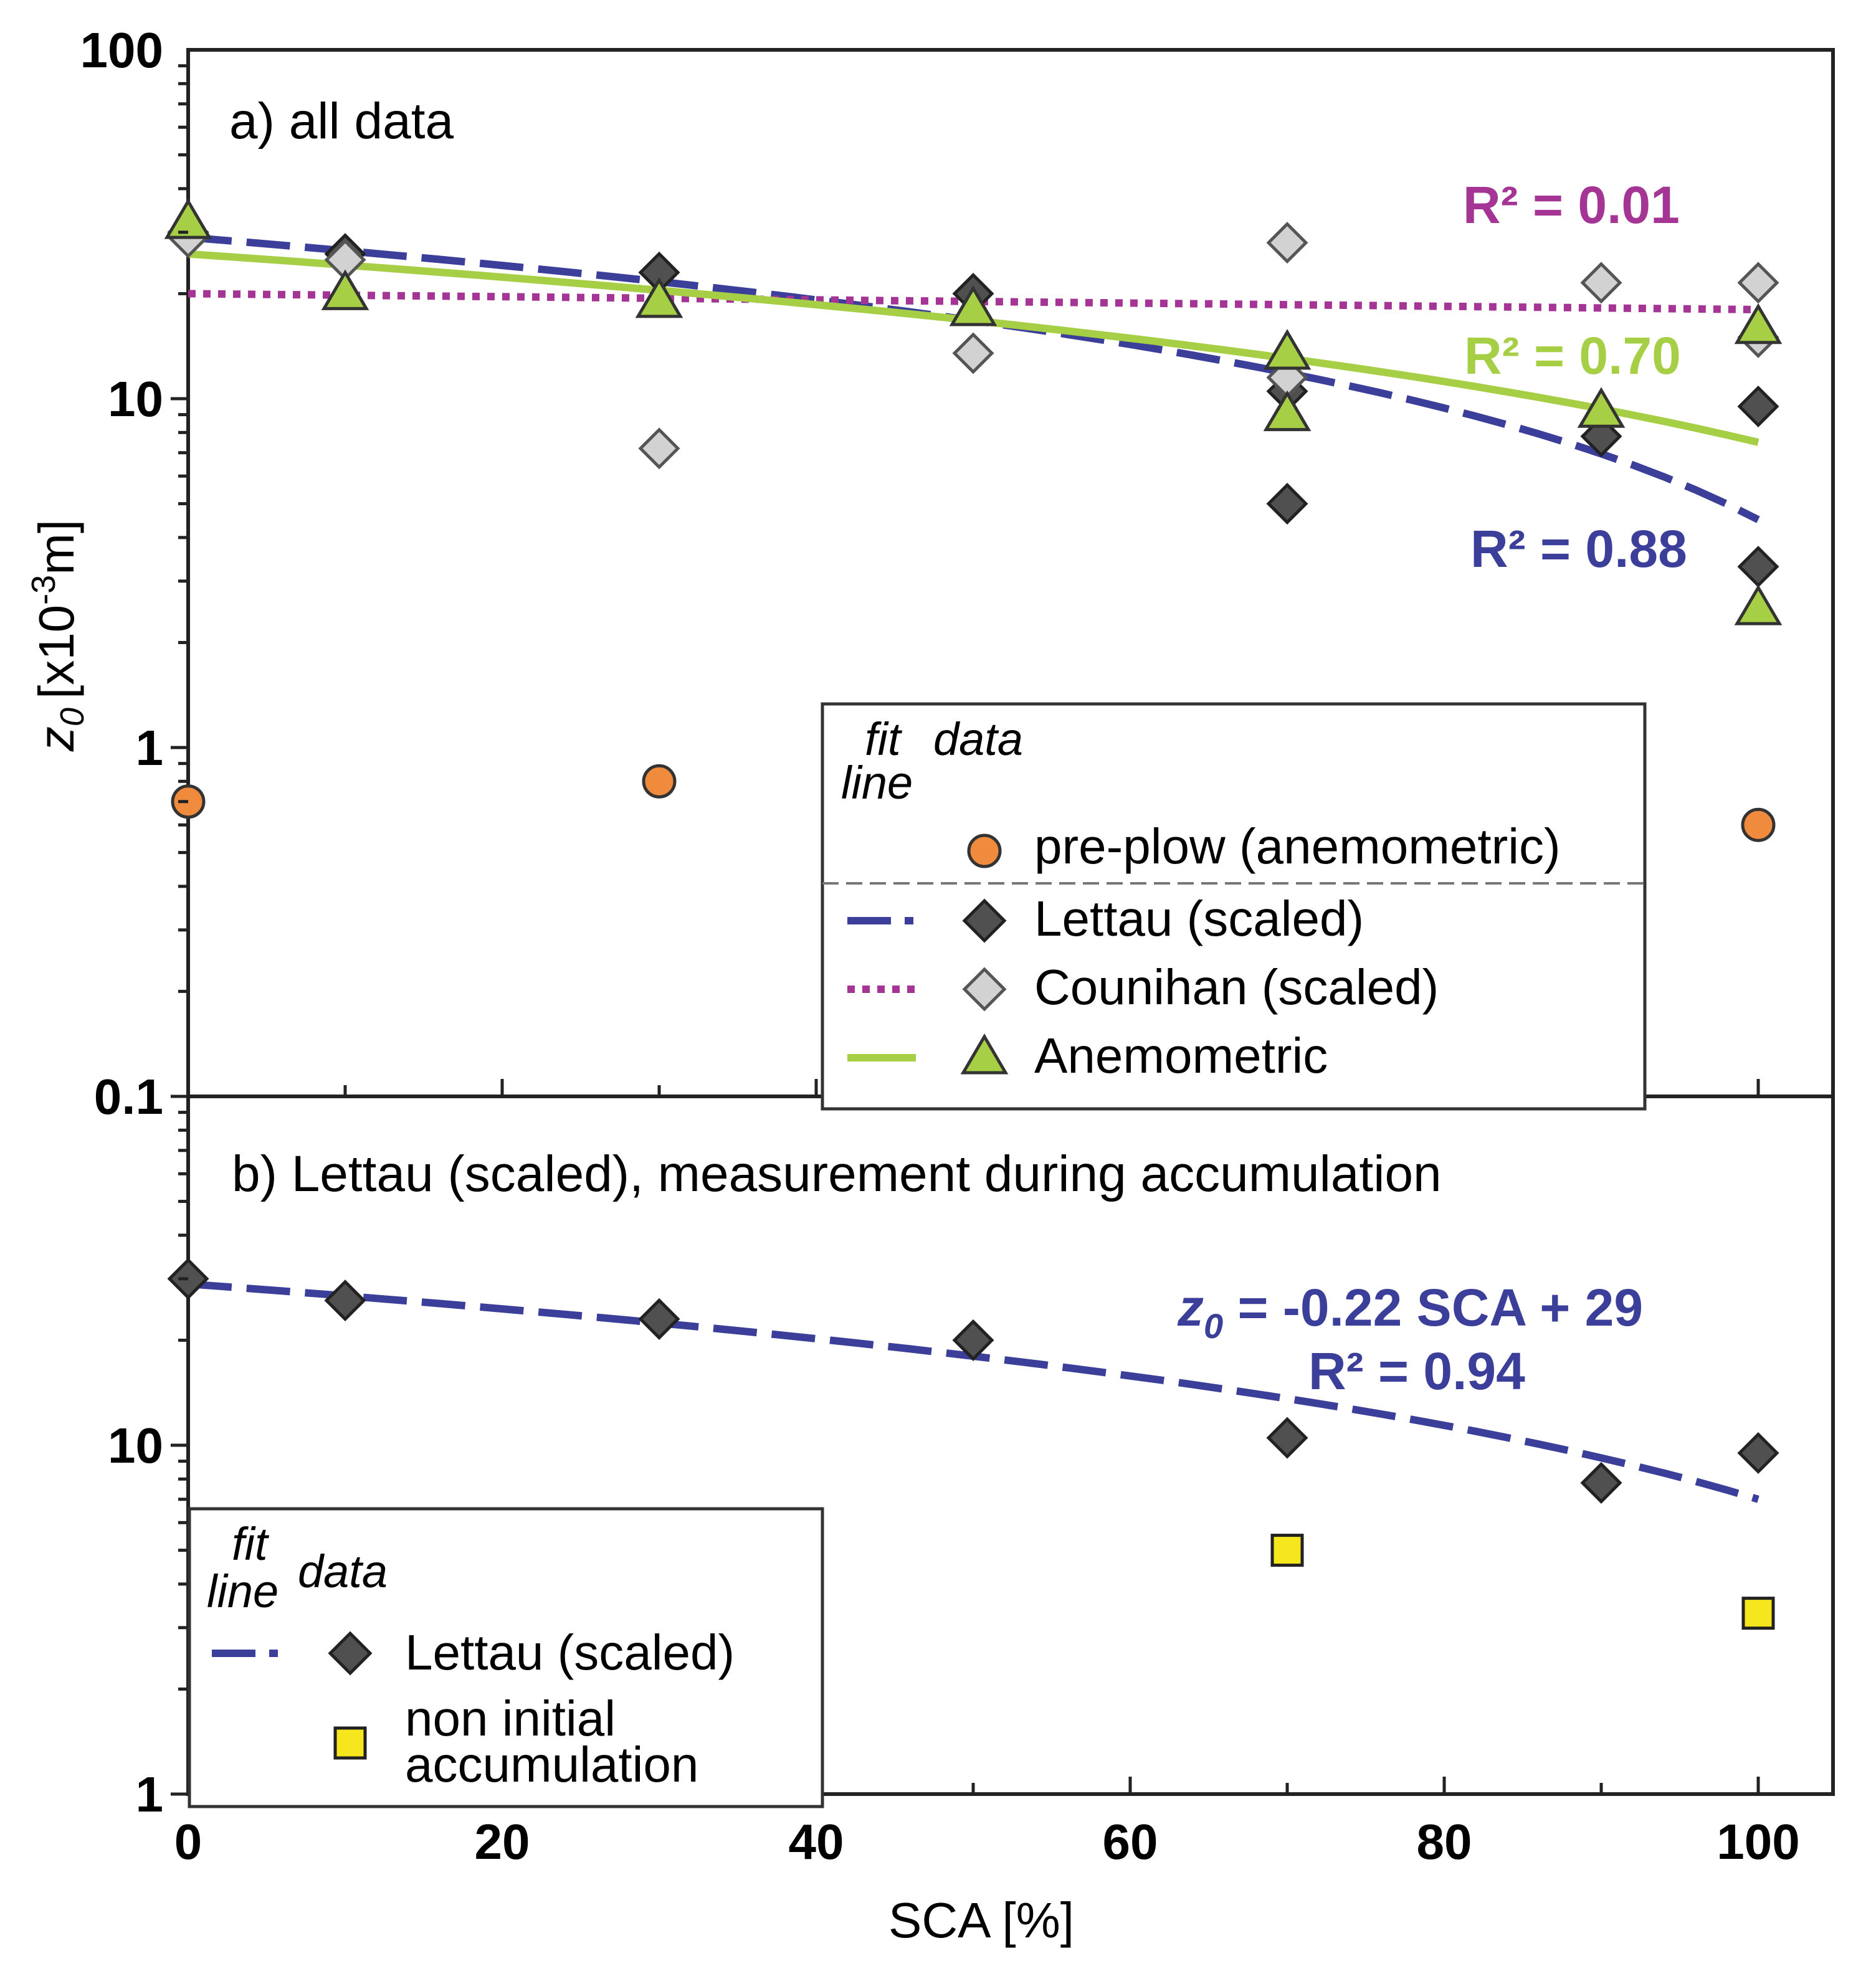 This screenshot has height=1971, width=1876. Describe the element at coordinates (984, 989) in the screenshot. I see `legend-counihan-marker` at that location.